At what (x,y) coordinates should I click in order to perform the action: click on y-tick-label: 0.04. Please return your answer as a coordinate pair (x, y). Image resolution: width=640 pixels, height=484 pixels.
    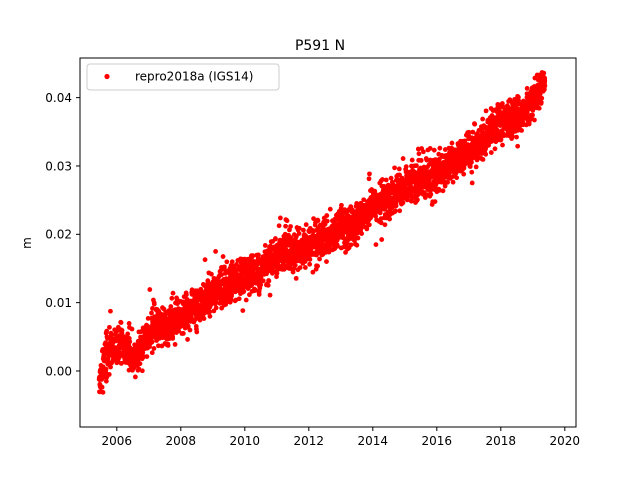
    Looking at the image, I should click on (58, 98).